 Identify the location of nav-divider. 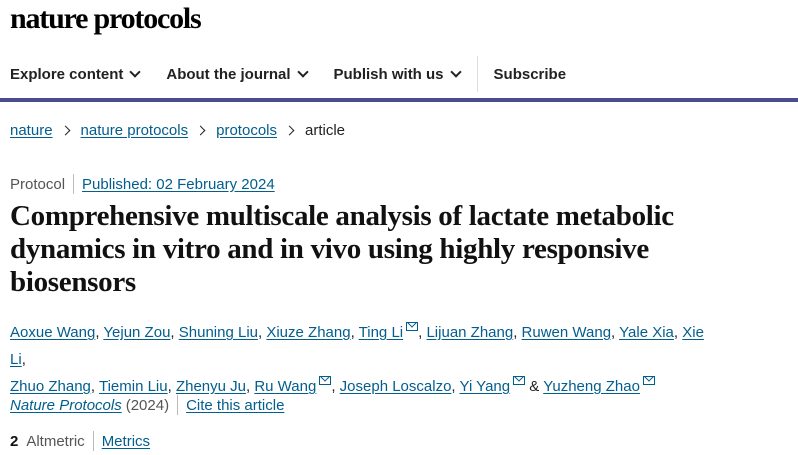
(477, 74).